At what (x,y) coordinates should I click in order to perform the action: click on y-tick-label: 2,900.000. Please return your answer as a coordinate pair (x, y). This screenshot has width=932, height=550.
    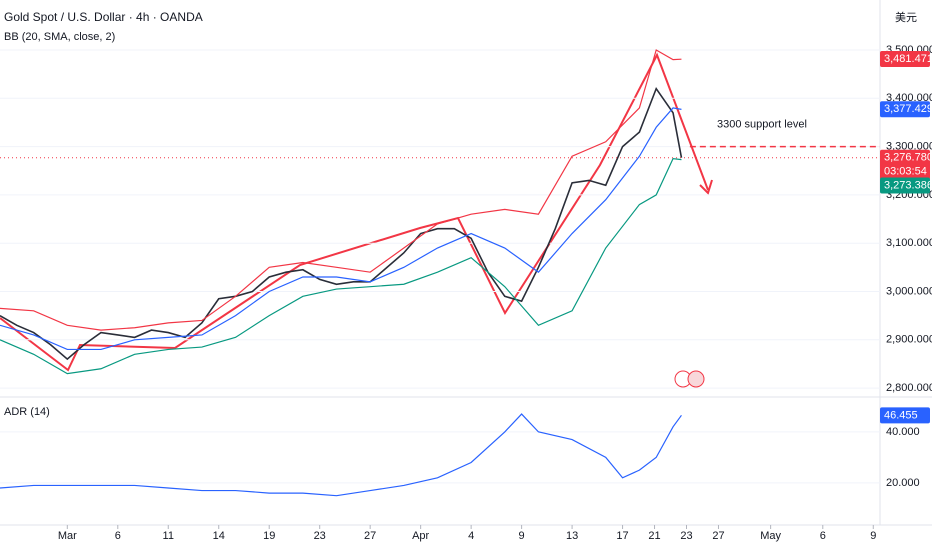
    Looking at the image, I should click on (909, 340).